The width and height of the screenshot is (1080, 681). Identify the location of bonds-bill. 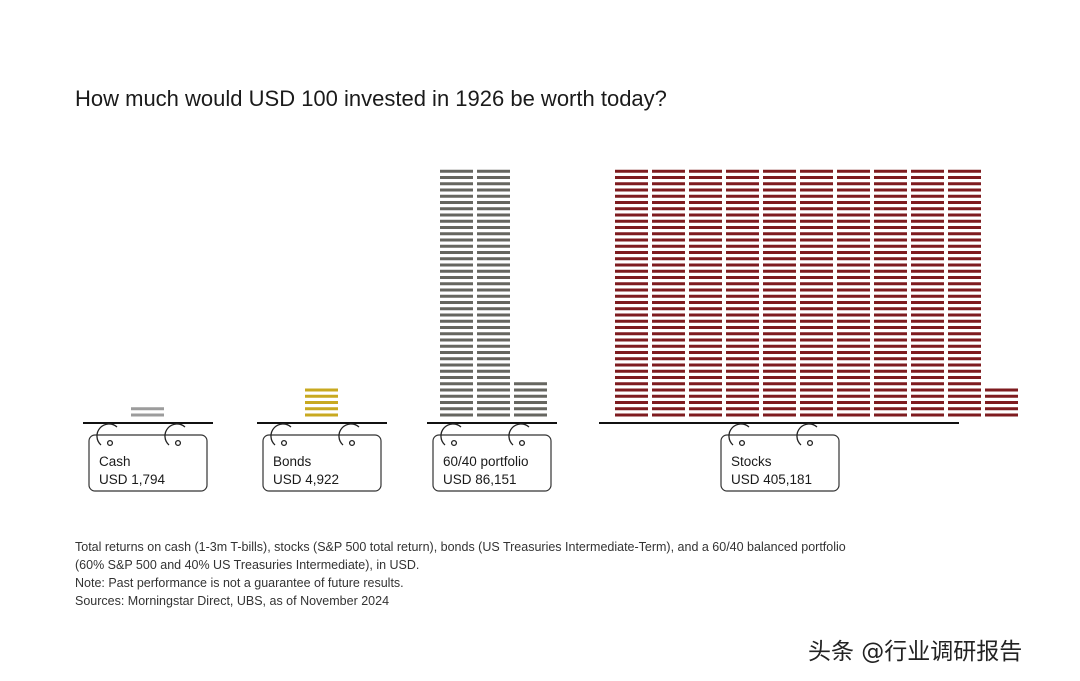
(321, 409).